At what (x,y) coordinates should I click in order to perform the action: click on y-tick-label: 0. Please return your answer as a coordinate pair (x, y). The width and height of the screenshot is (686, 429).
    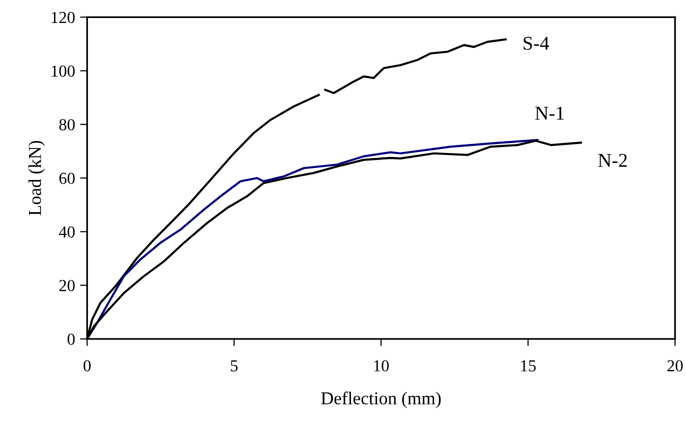
    Looking at the image, I should click on (71, 339).